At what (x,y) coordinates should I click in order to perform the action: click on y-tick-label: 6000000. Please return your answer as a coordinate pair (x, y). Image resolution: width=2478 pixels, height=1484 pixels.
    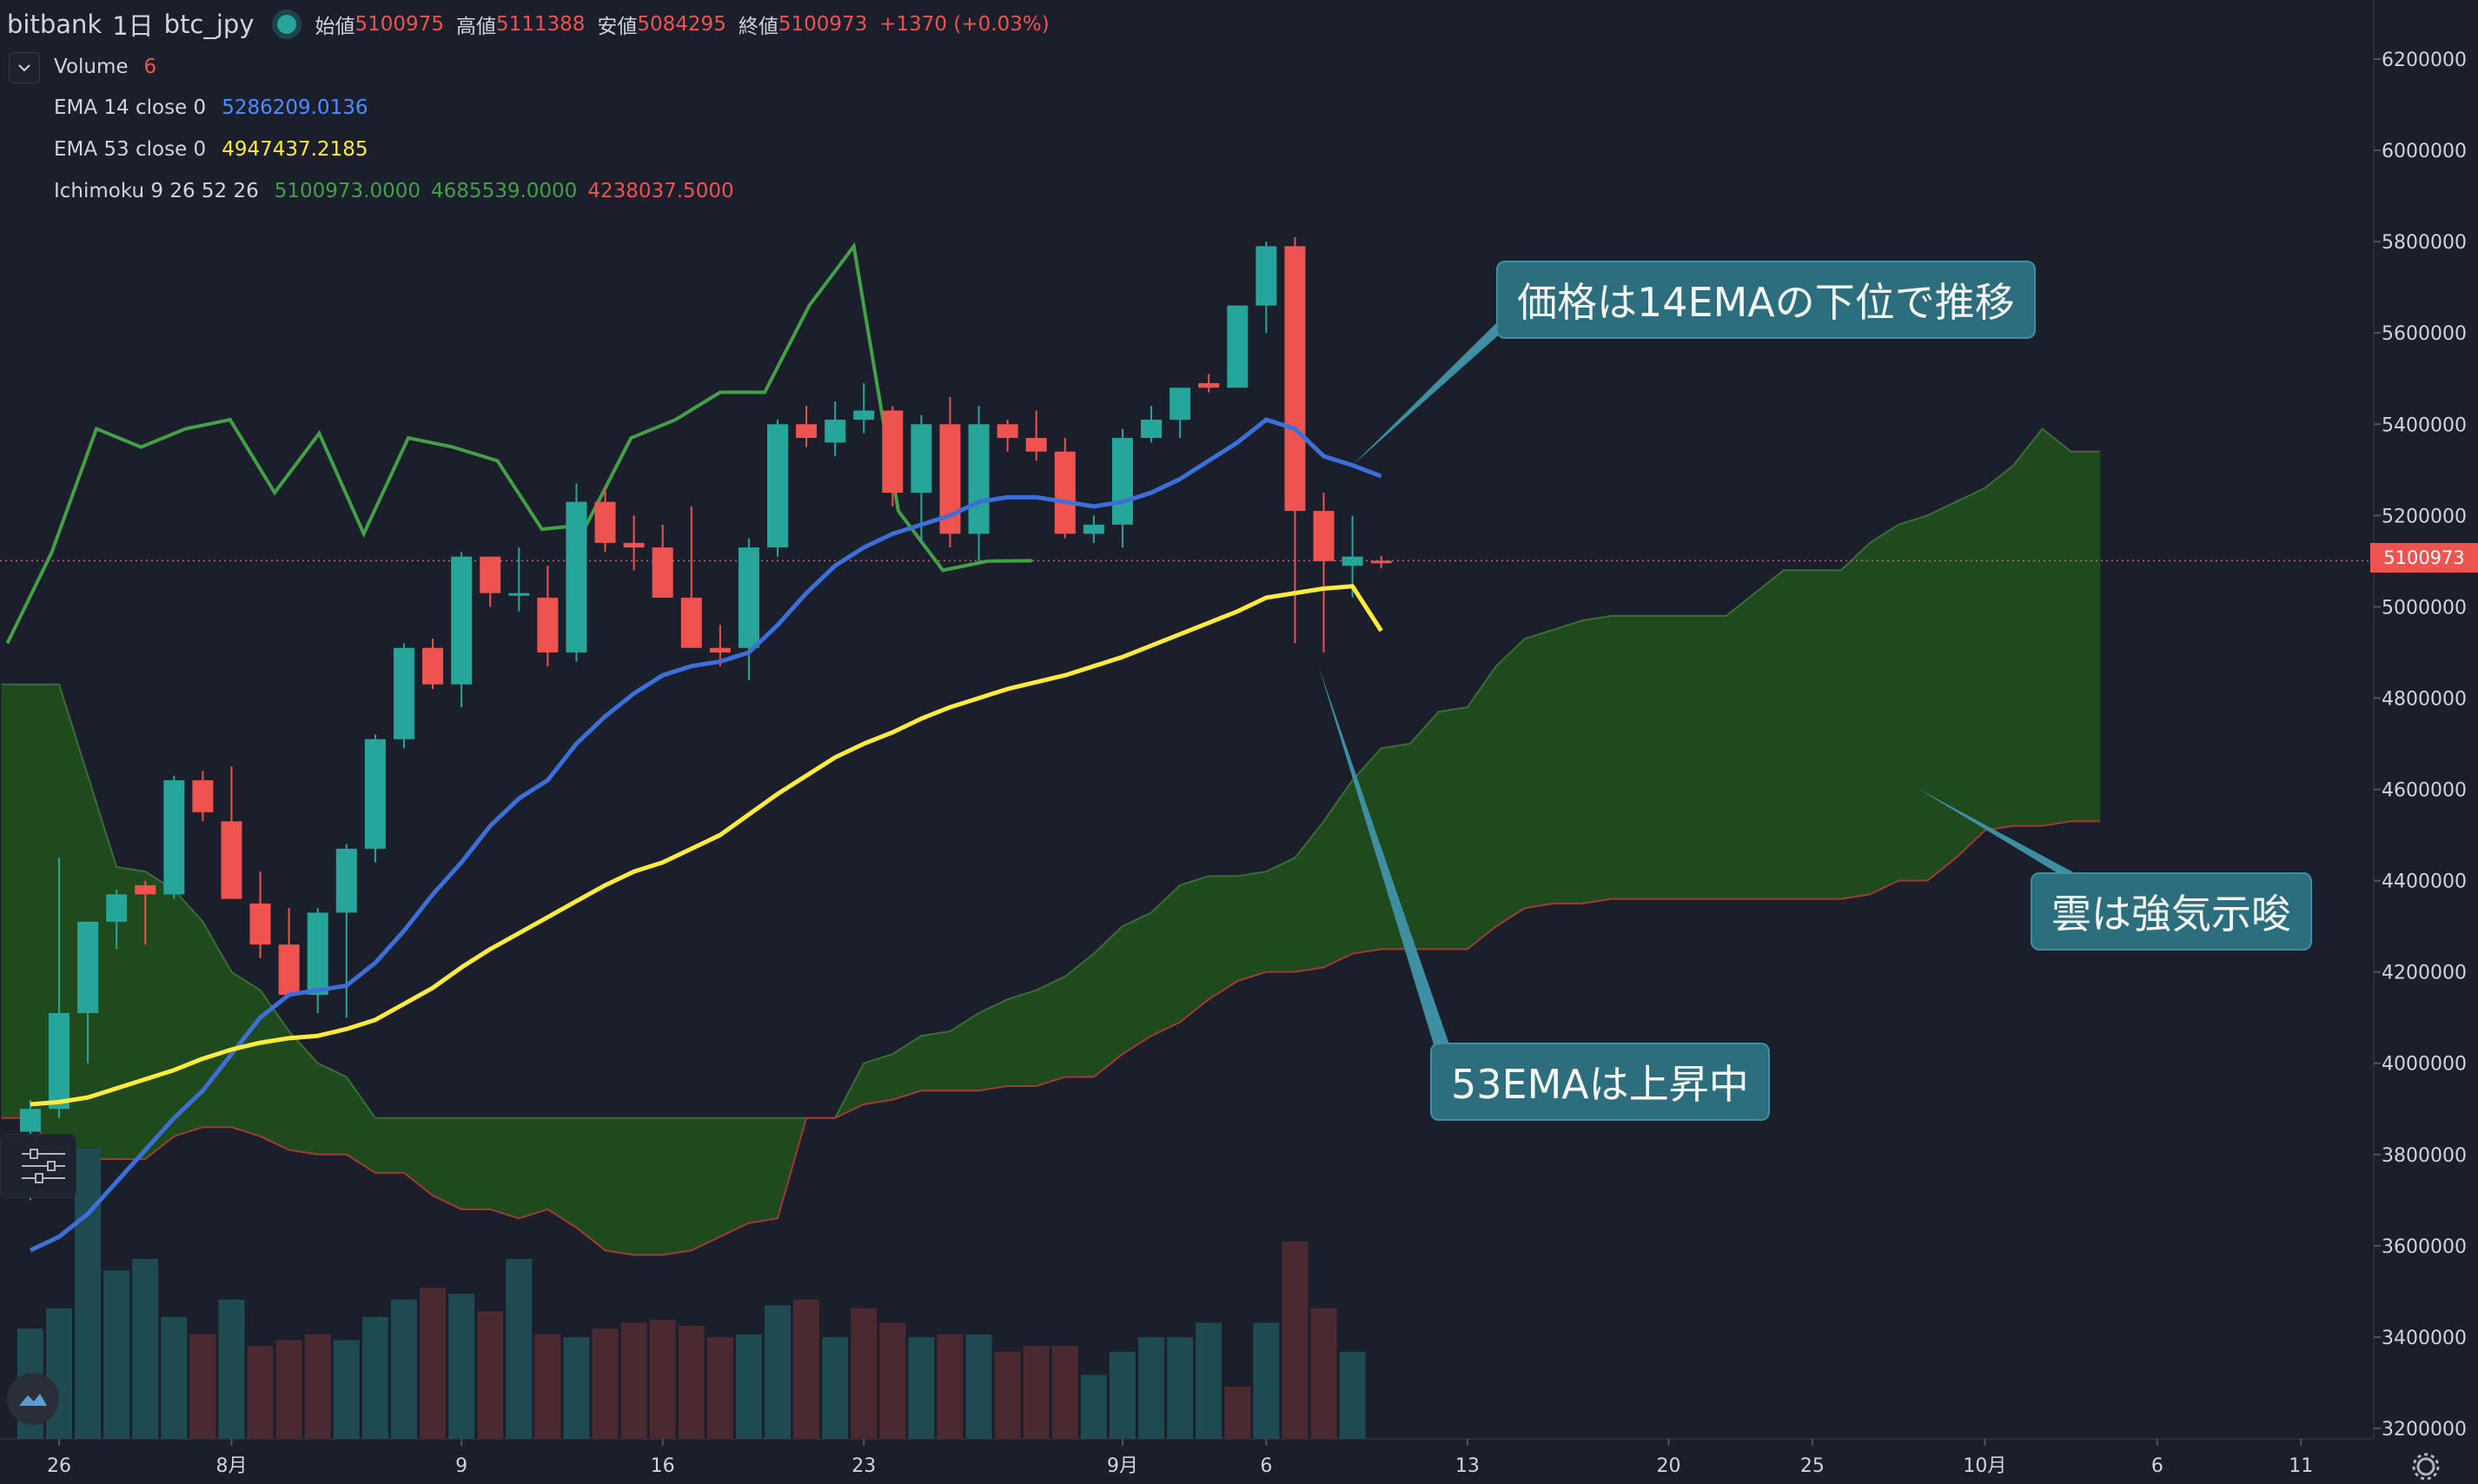
    Looking at the image, I should click on (2424, 151).